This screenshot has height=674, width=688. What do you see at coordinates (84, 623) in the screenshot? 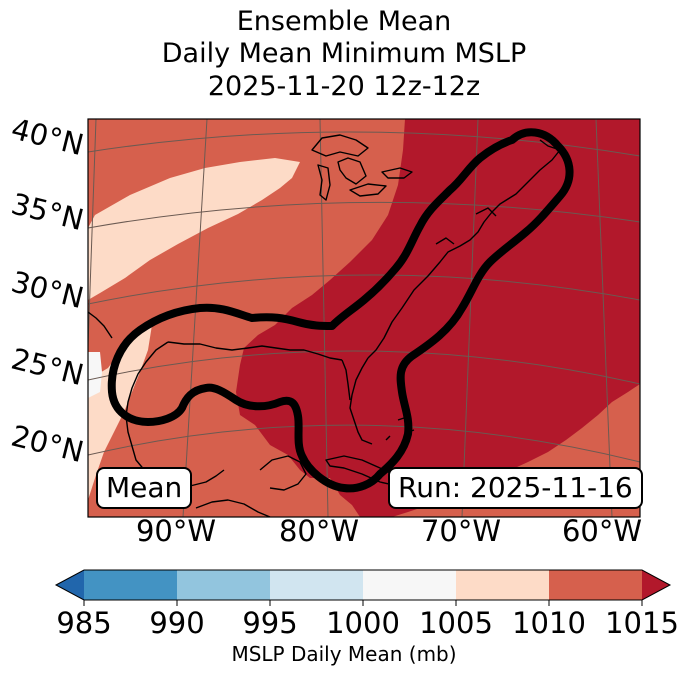
I see `colorbar-tick-985: 985` at bounding box center [84, 623].